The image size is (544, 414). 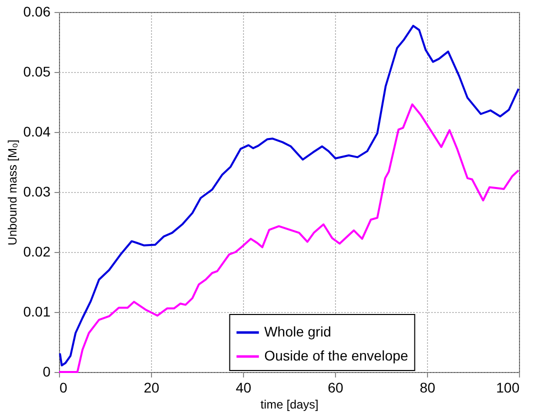 I want to click on x-tick-label: 40, so click(x=244, y=388).